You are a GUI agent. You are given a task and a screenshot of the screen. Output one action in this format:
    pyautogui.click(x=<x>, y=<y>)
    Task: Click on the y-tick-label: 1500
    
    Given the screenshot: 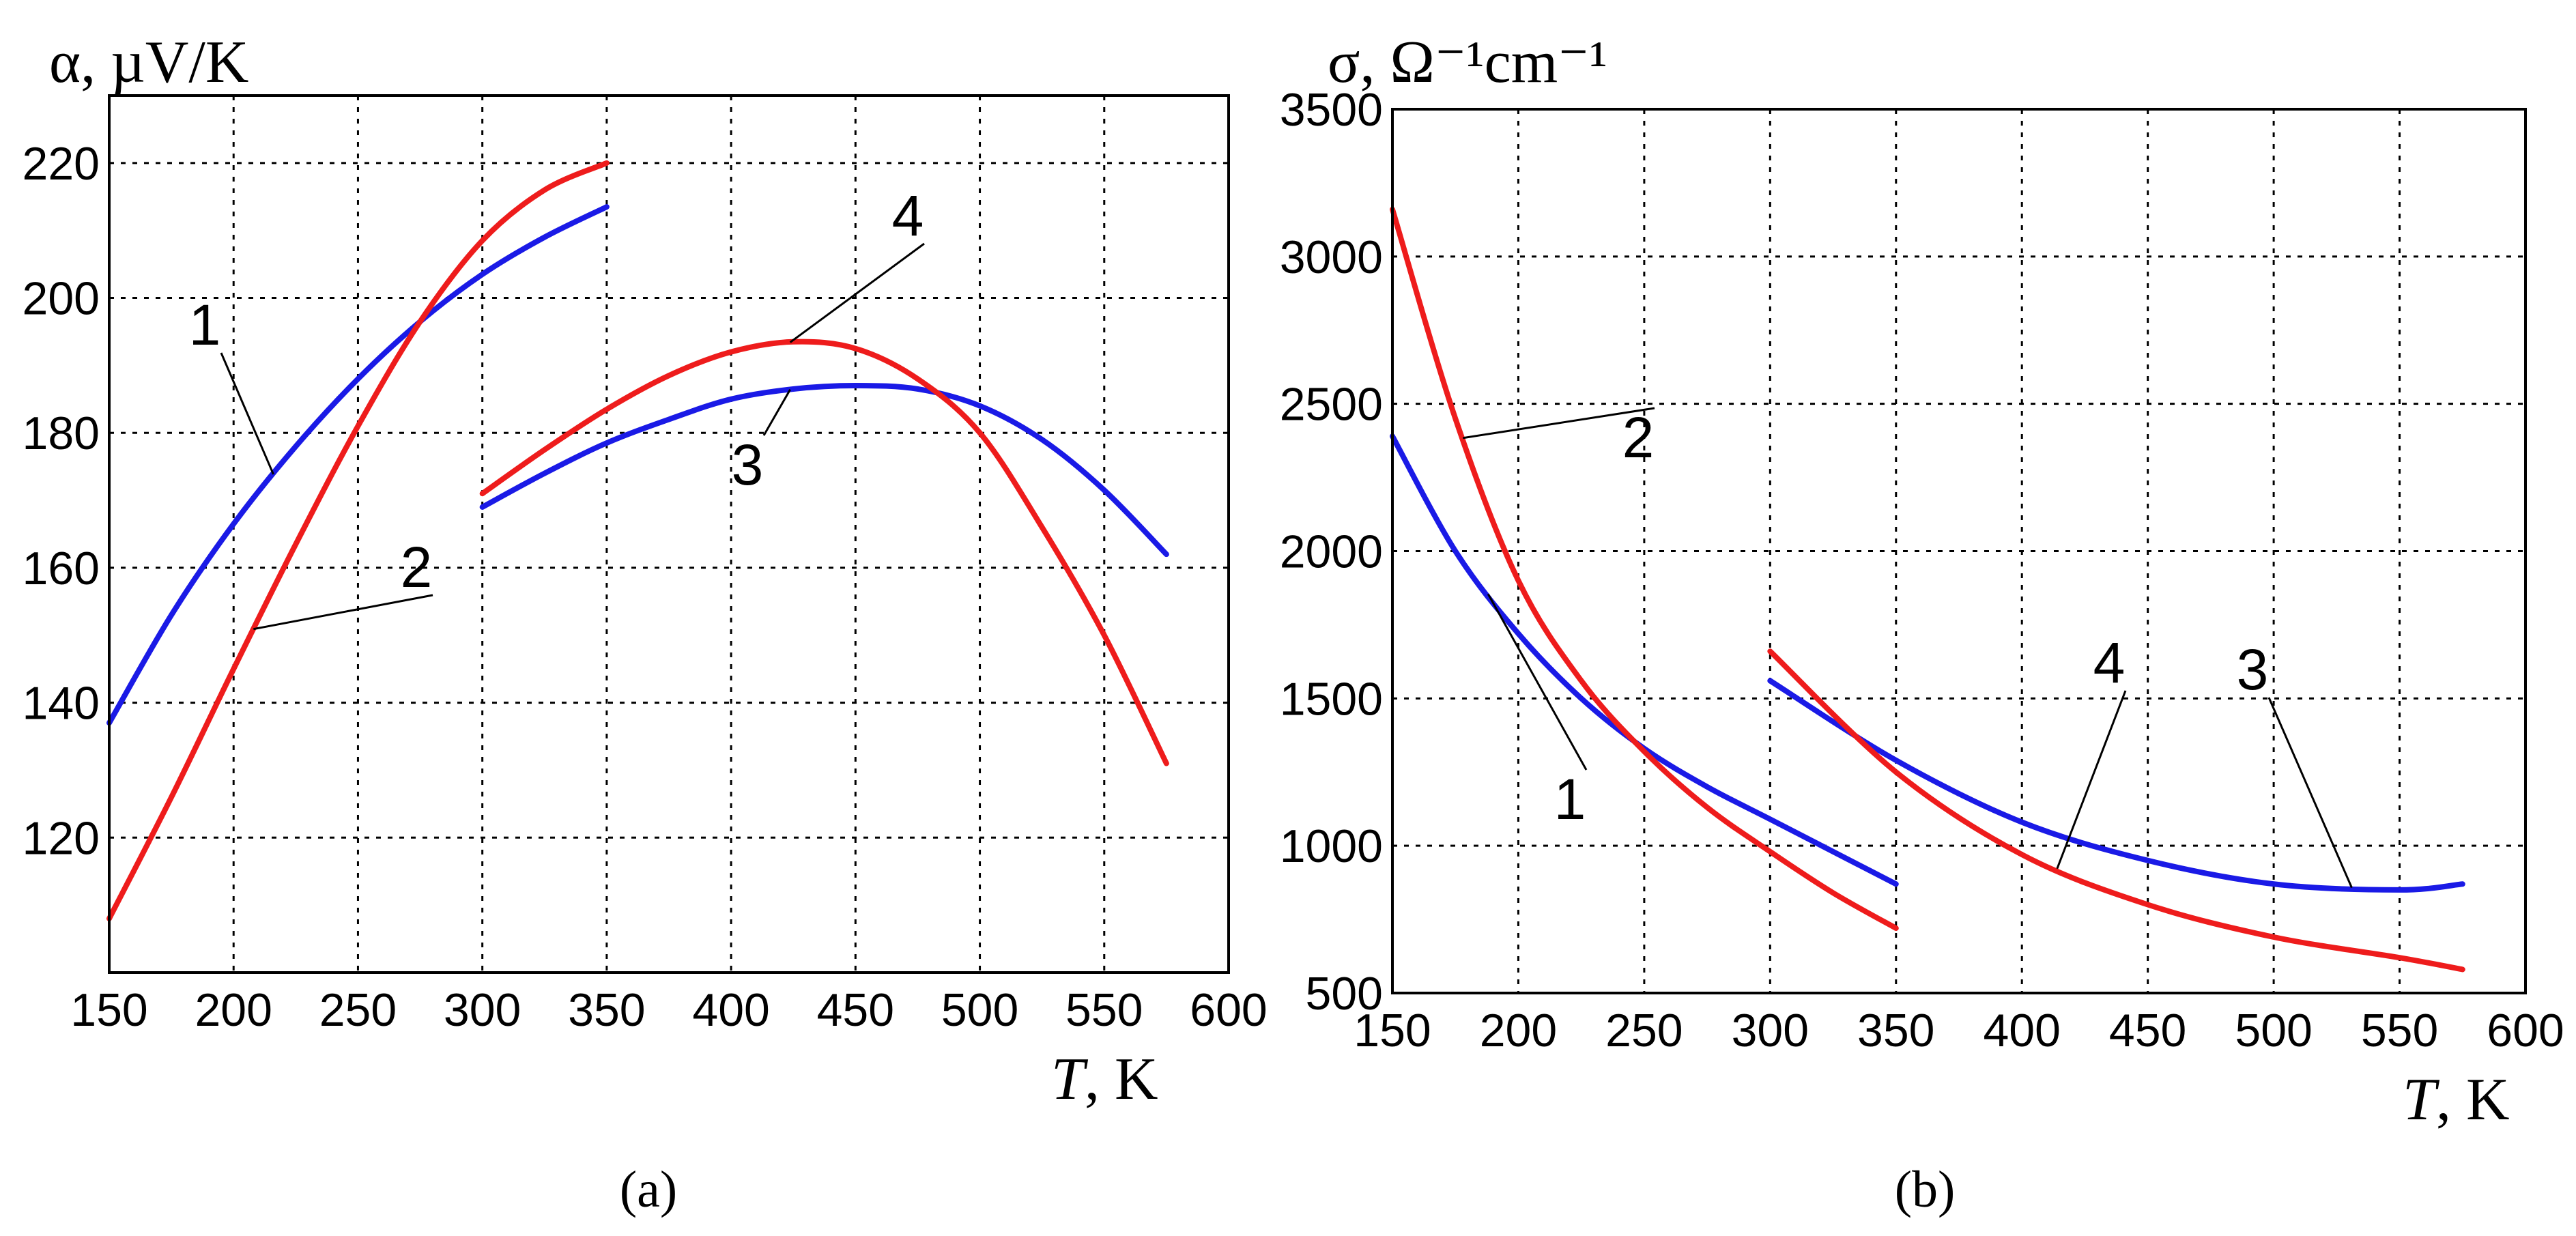 What is the action you would take?
    pyautogui.click(x=1331, y=699)
    